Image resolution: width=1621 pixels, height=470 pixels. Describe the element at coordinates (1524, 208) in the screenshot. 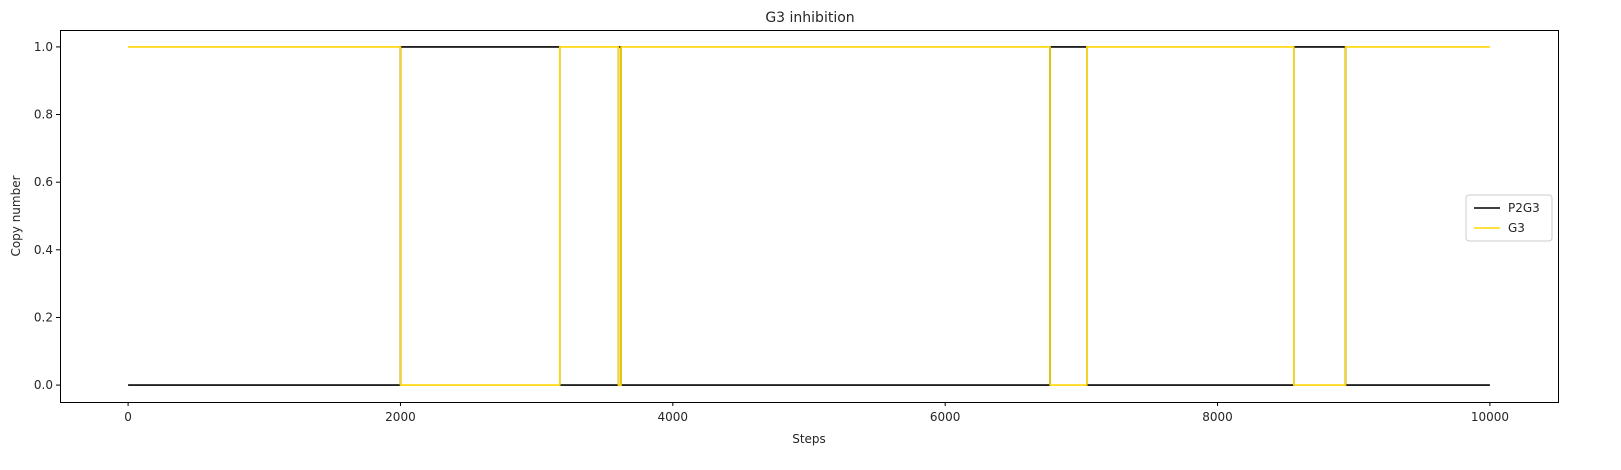

I see `legend-label: P2G3` at that location.